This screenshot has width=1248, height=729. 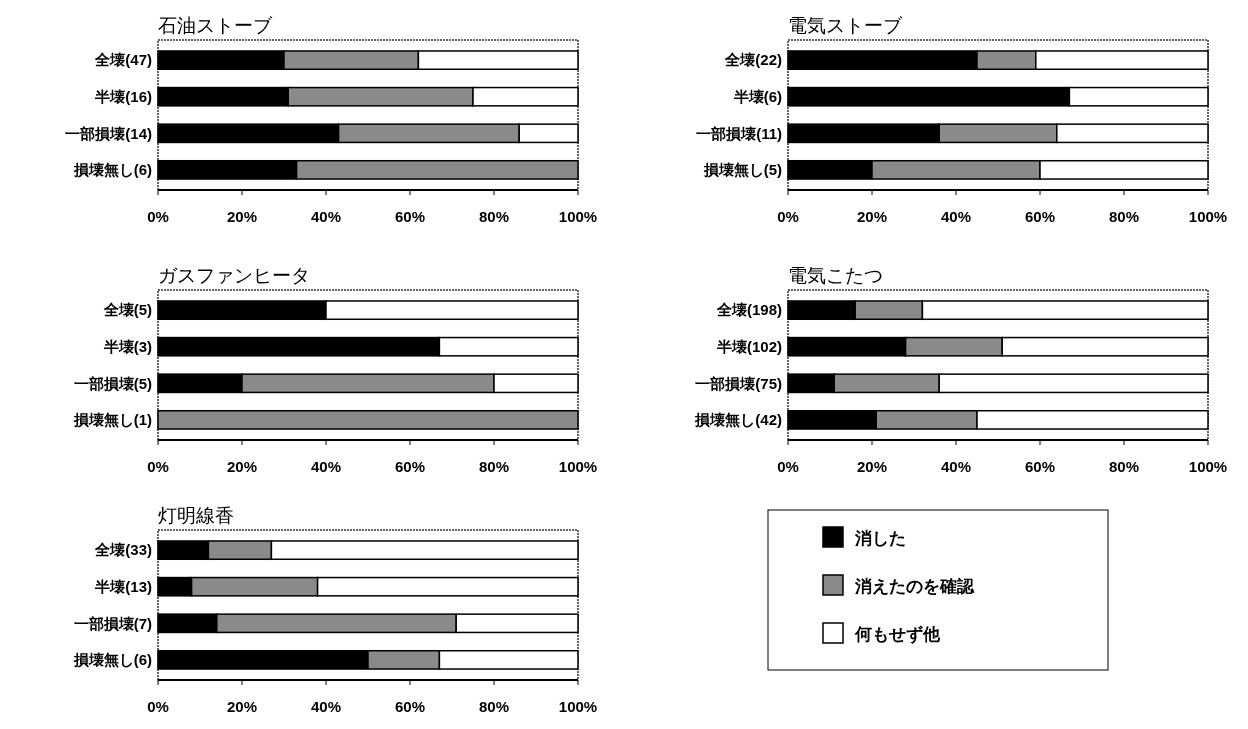 I want to click on y-tick-label: 一部損壊(75), so click(x=738, y=383).